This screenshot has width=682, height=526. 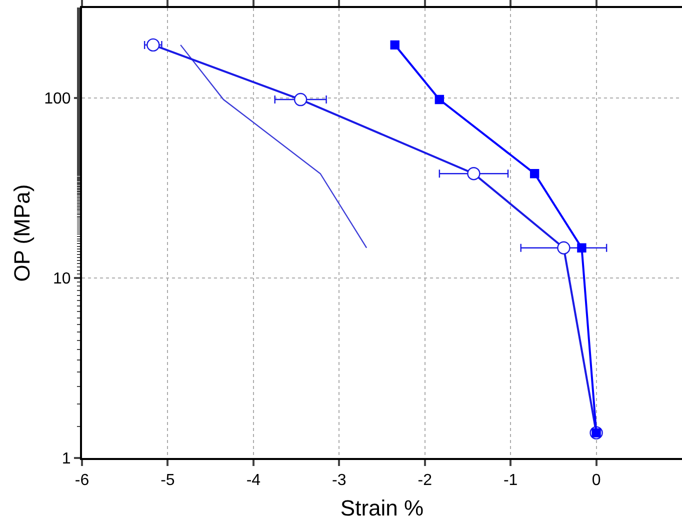 What do you see at coordinates (21, 233) in the screenshot?
I see `y-axis-title: OP (MPa)` at bounding box center [21, 233].